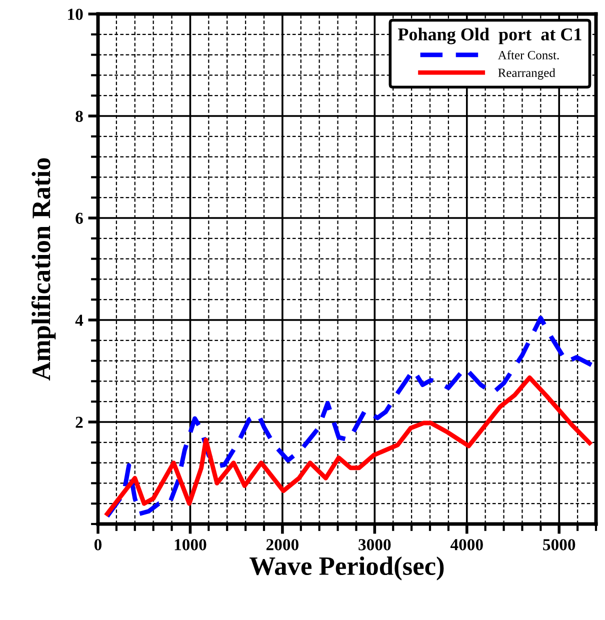 The height and width of the screenshot is (620, 605). Describe the element at coordinates (528, 55) in the screenshot. I see `legend-label: After Const.` at that location.